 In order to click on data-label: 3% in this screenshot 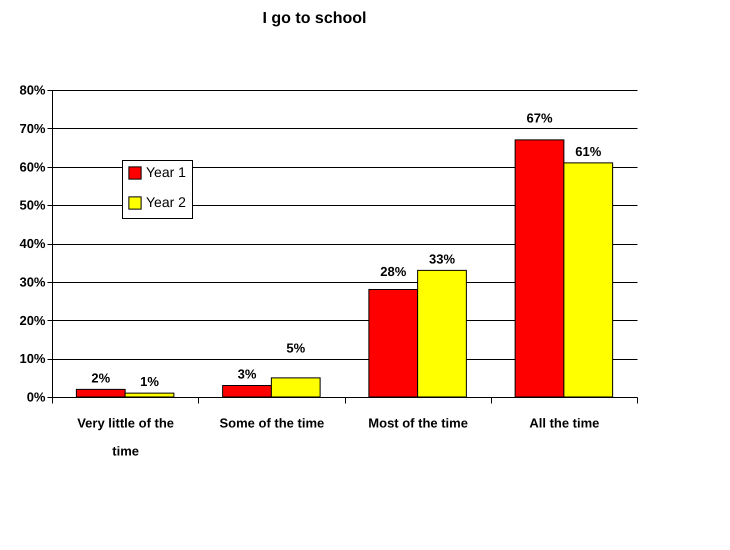, I will do `click(247, 374)`.